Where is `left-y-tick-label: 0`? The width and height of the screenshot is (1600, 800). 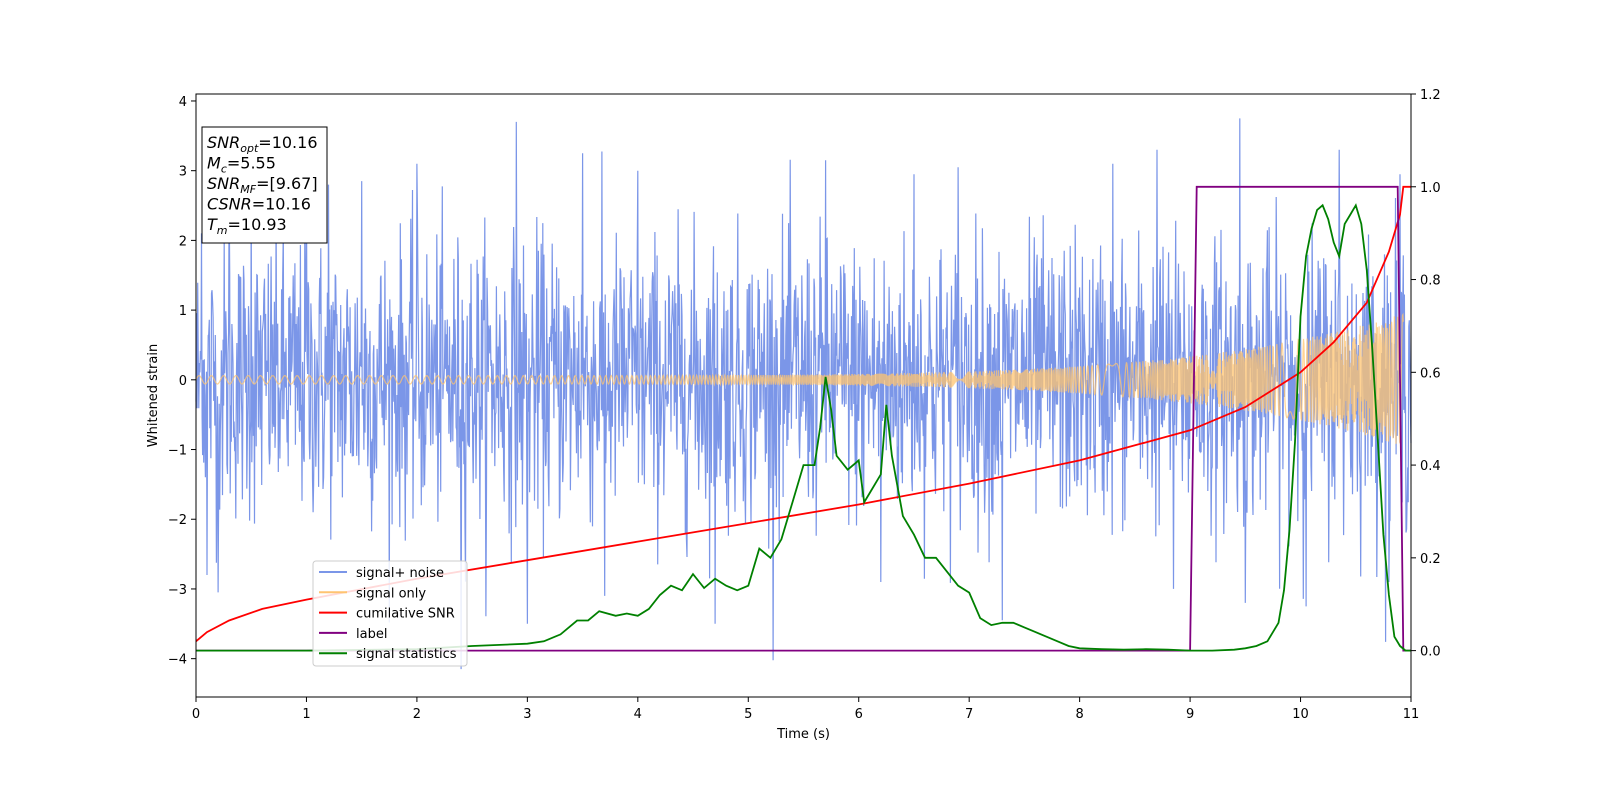
left-y-tick-label: 0 is located at coordinates (183, 381).